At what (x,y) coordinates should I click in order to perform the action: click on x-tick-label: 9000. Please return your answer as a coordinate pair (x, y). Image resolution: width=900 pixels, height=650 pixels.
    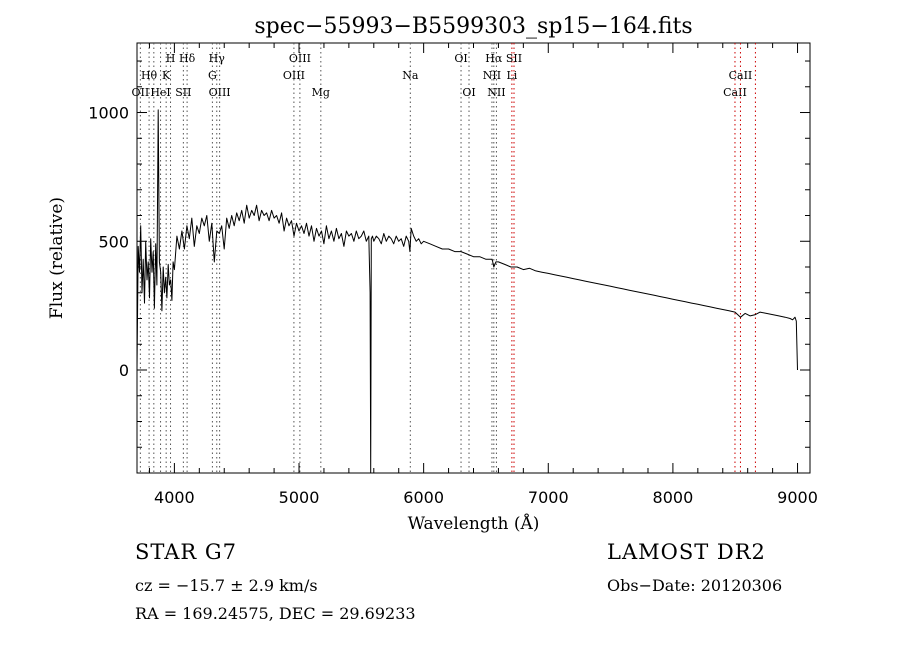
    Looking at the image, I should click on (797, 497).